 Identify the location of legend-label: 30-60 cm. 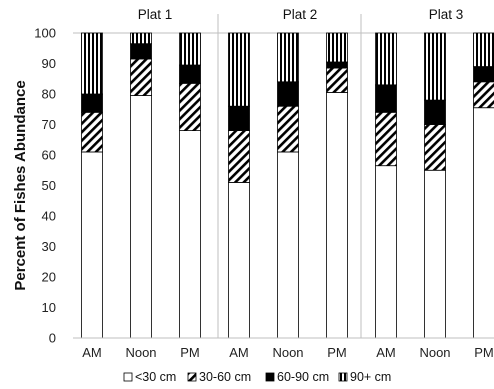
(225, 377).